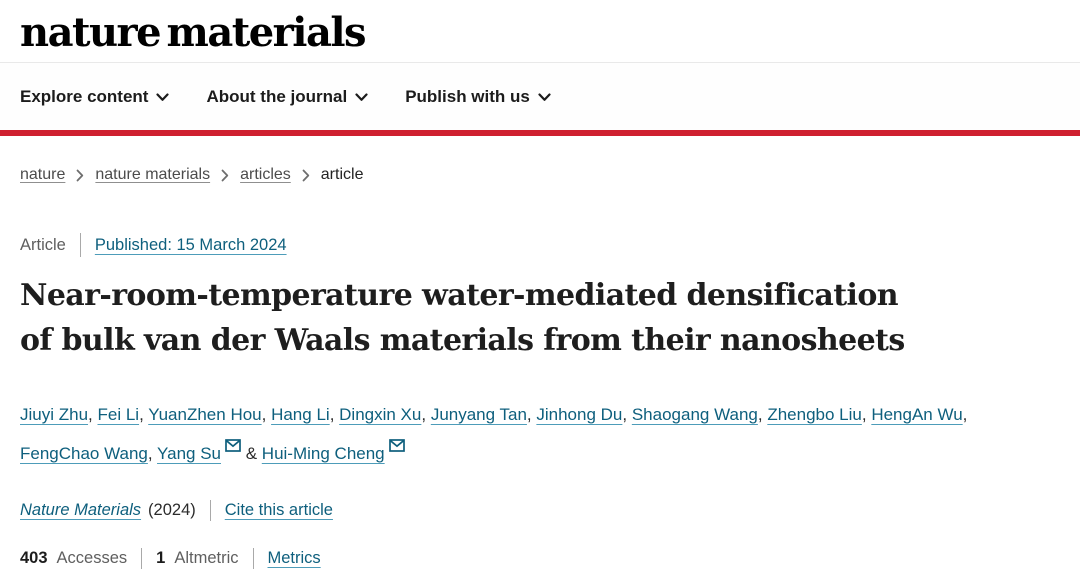 This screenshot has height=578, width=1080. I want to click on cite-this-article-link: Cite this article, so click(278, 510).